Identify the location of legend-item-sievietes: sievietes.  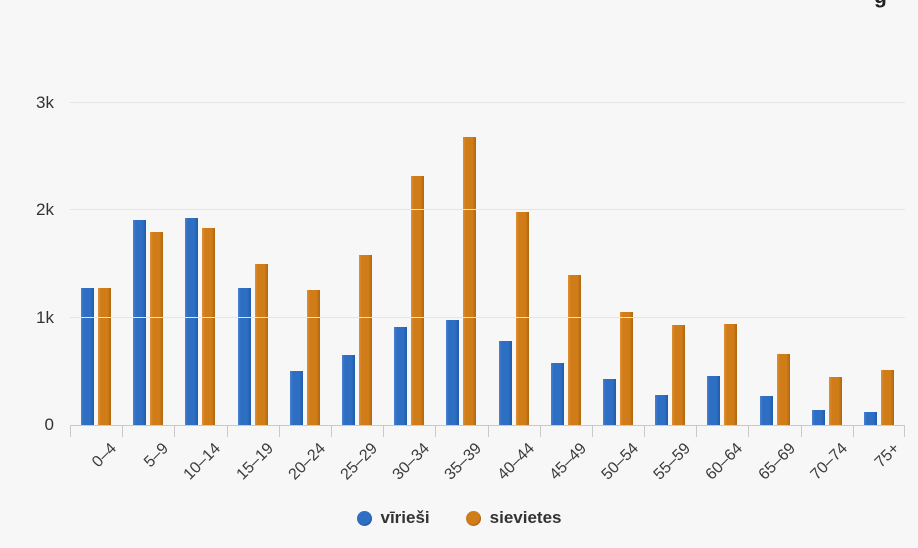
(513, 518).